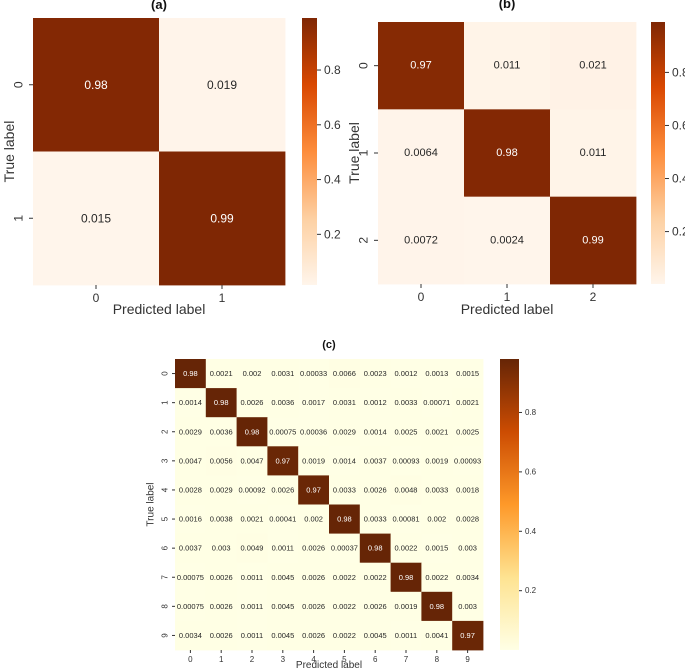 The image size is (685, 670). I want to click on cell-value-label: 0.002, so click(313, 519).